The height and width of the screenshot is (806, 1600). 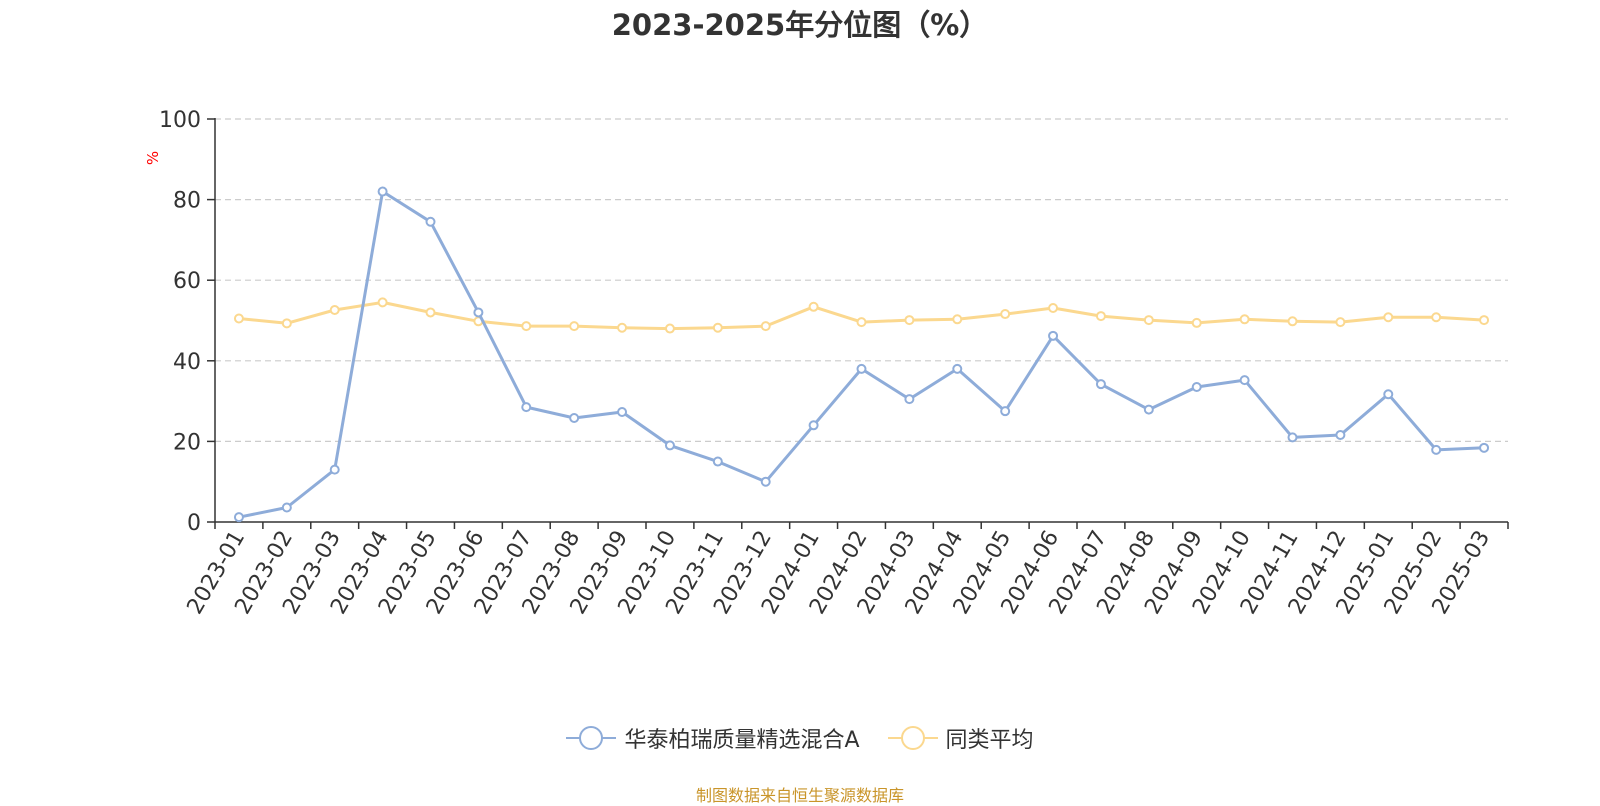 What do you see at coordinates (180, 120) in the screenshot?
I see `y-tick-label: 100` at bounding box center [180, 120].